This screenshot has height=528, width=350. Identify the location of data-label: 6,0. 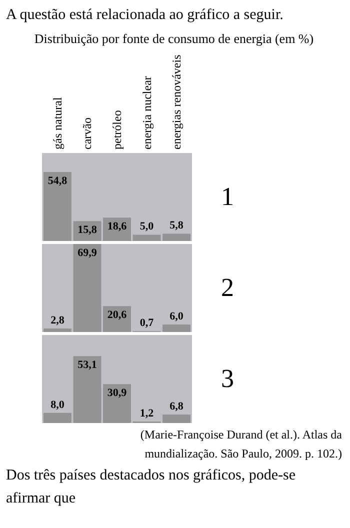
(177, 316).